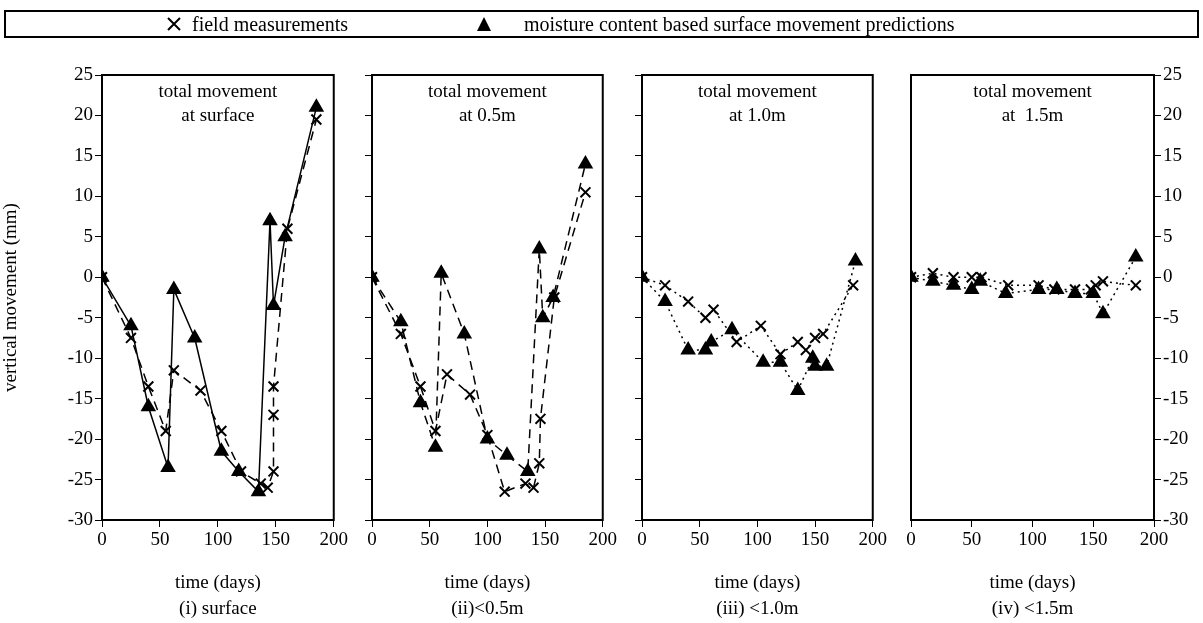 The height and width of the screenshot is (623, 1203). What do you see at coordinates (1172, 154) in the screenshot?
I see `y2-tick-label: 15` at bounding box center [1172, 154].